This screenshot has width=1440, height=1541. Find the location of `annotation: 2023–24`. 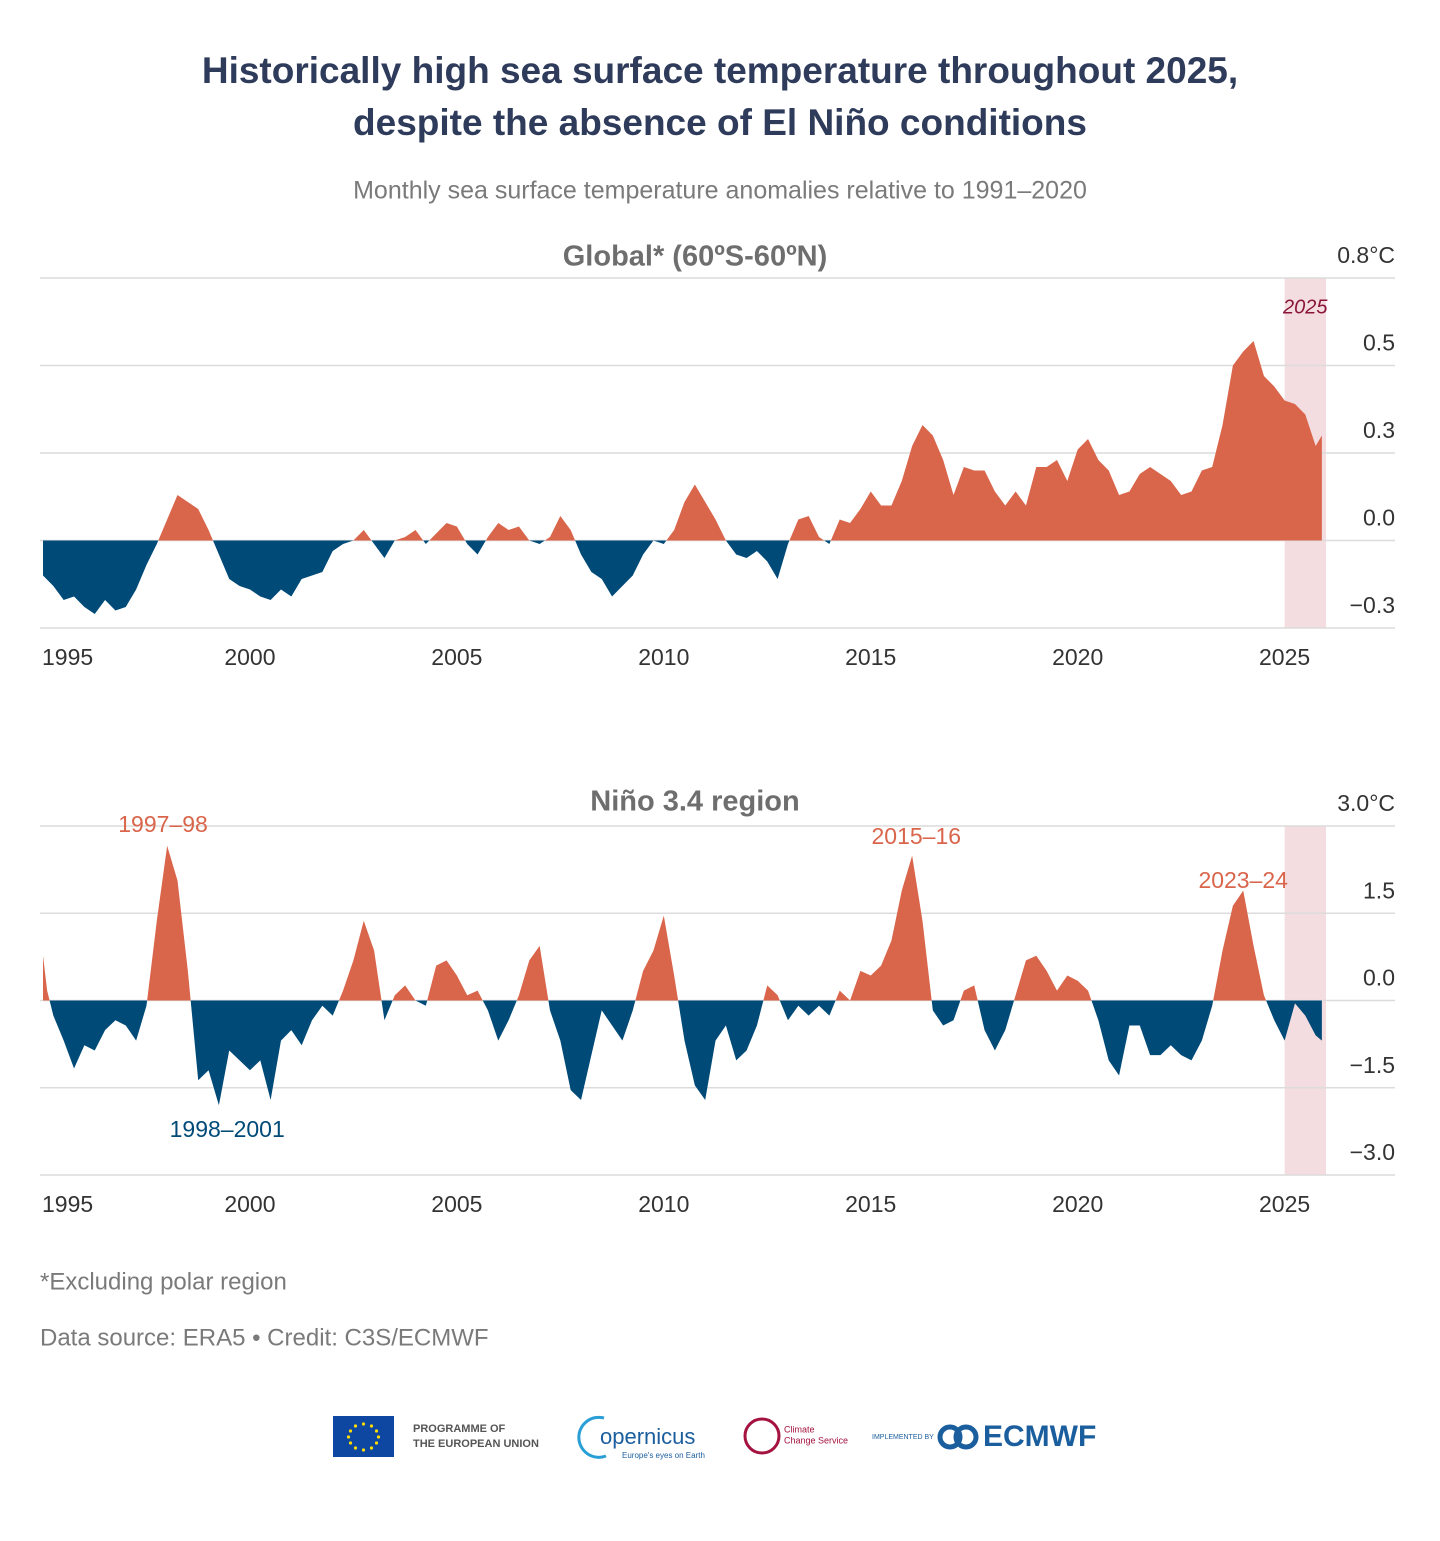

annotation: 2023–24 is located at coordinates (1243, 880).